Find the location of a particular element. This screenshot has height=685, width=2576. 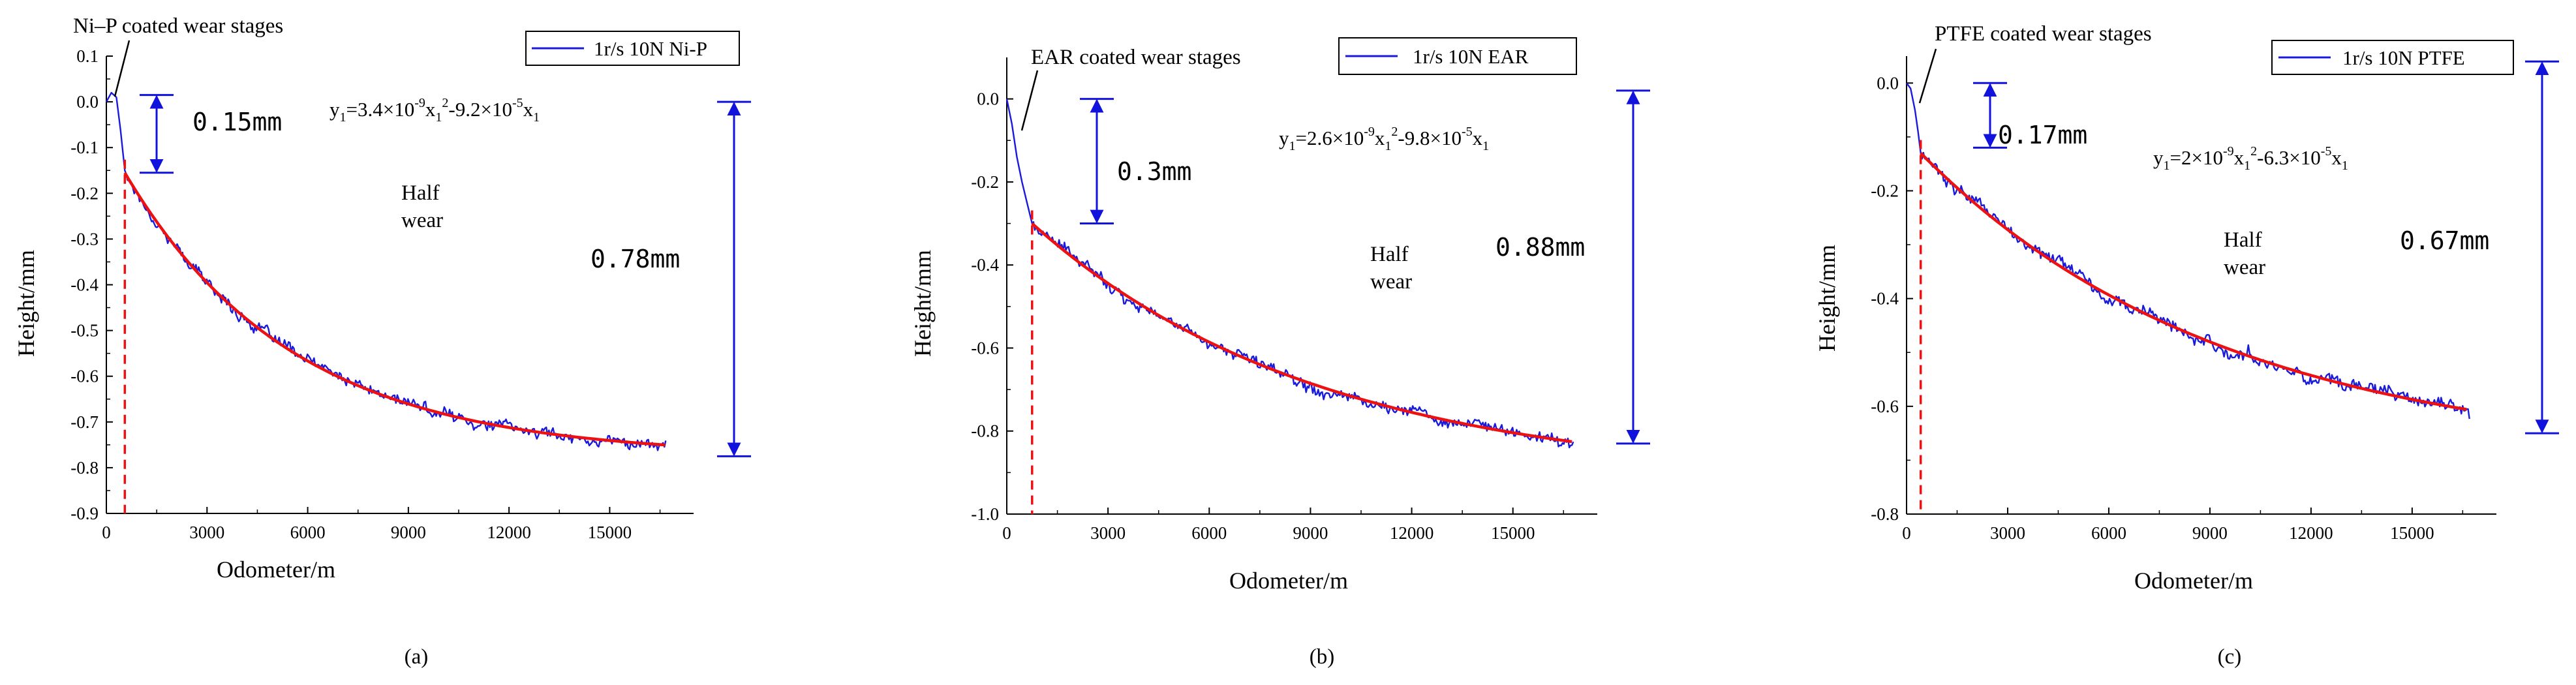

first-stage-depth-label: 0.3mm is located at coordinates (1154, 171).